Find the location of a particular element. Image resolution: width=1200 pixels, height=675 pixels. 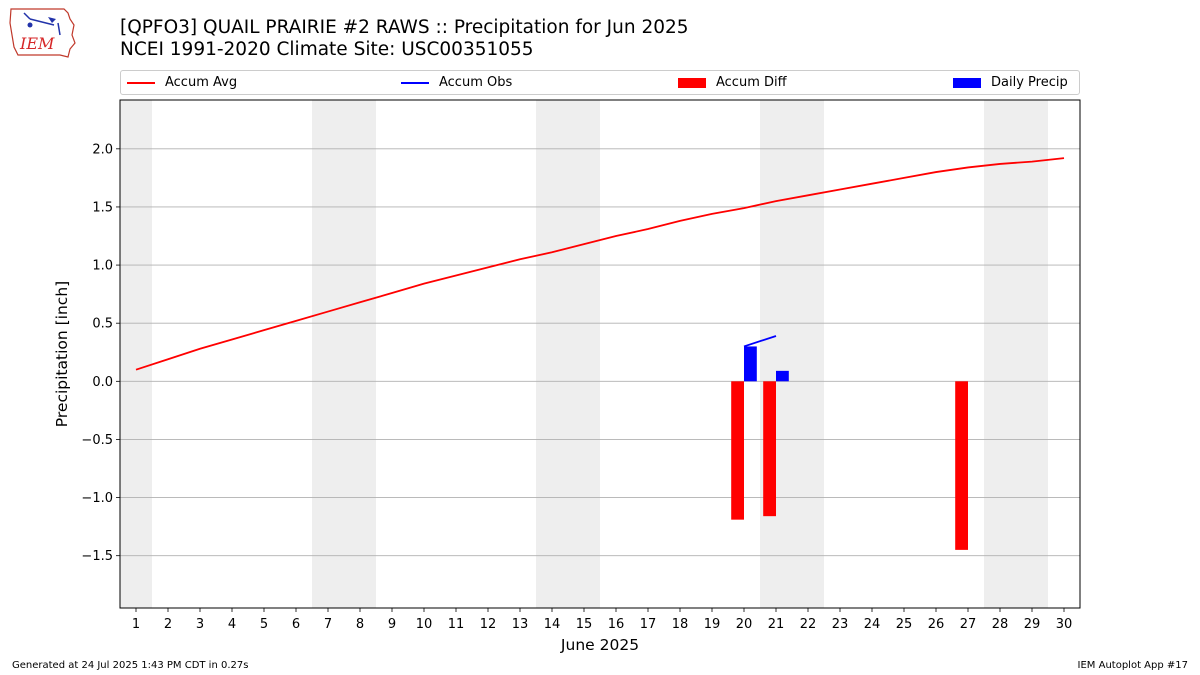

legend-item-daily-precip: Daily Precip is located at coordinates (1010, 82).